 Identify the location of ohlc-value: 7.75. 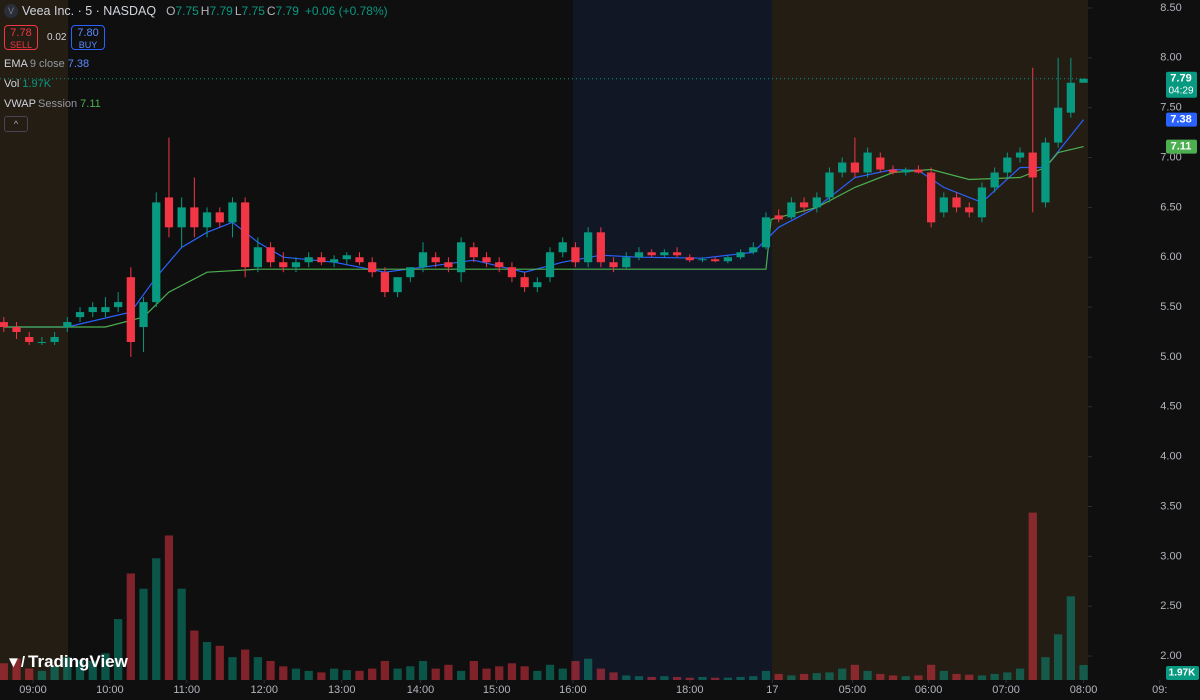
(187, 11).